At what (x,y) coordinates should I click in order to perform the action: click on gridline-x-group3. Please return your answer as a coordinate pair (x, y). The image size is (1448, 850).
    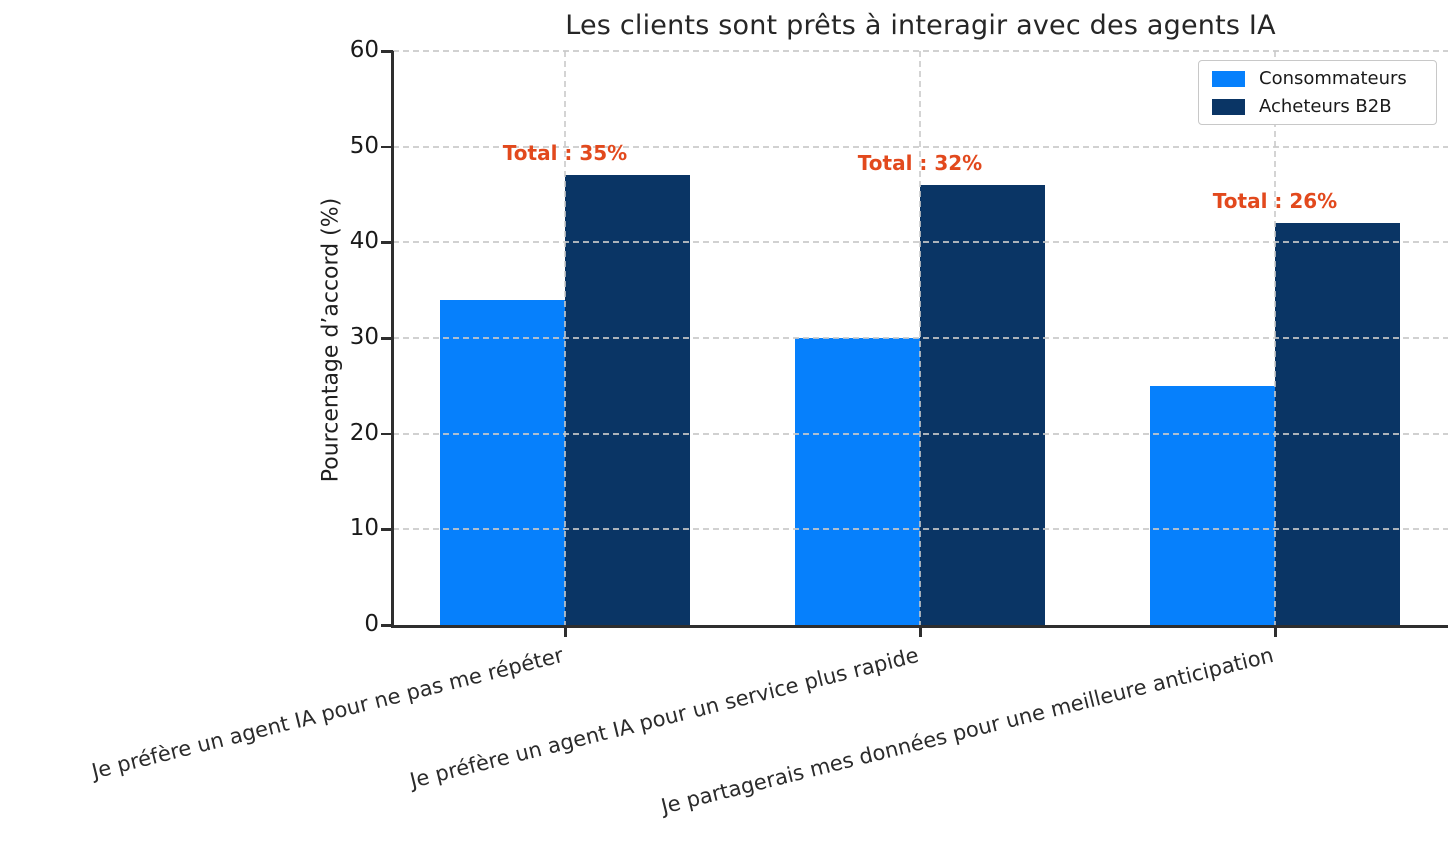
    Looking at the image, I should click on (1275, 338).